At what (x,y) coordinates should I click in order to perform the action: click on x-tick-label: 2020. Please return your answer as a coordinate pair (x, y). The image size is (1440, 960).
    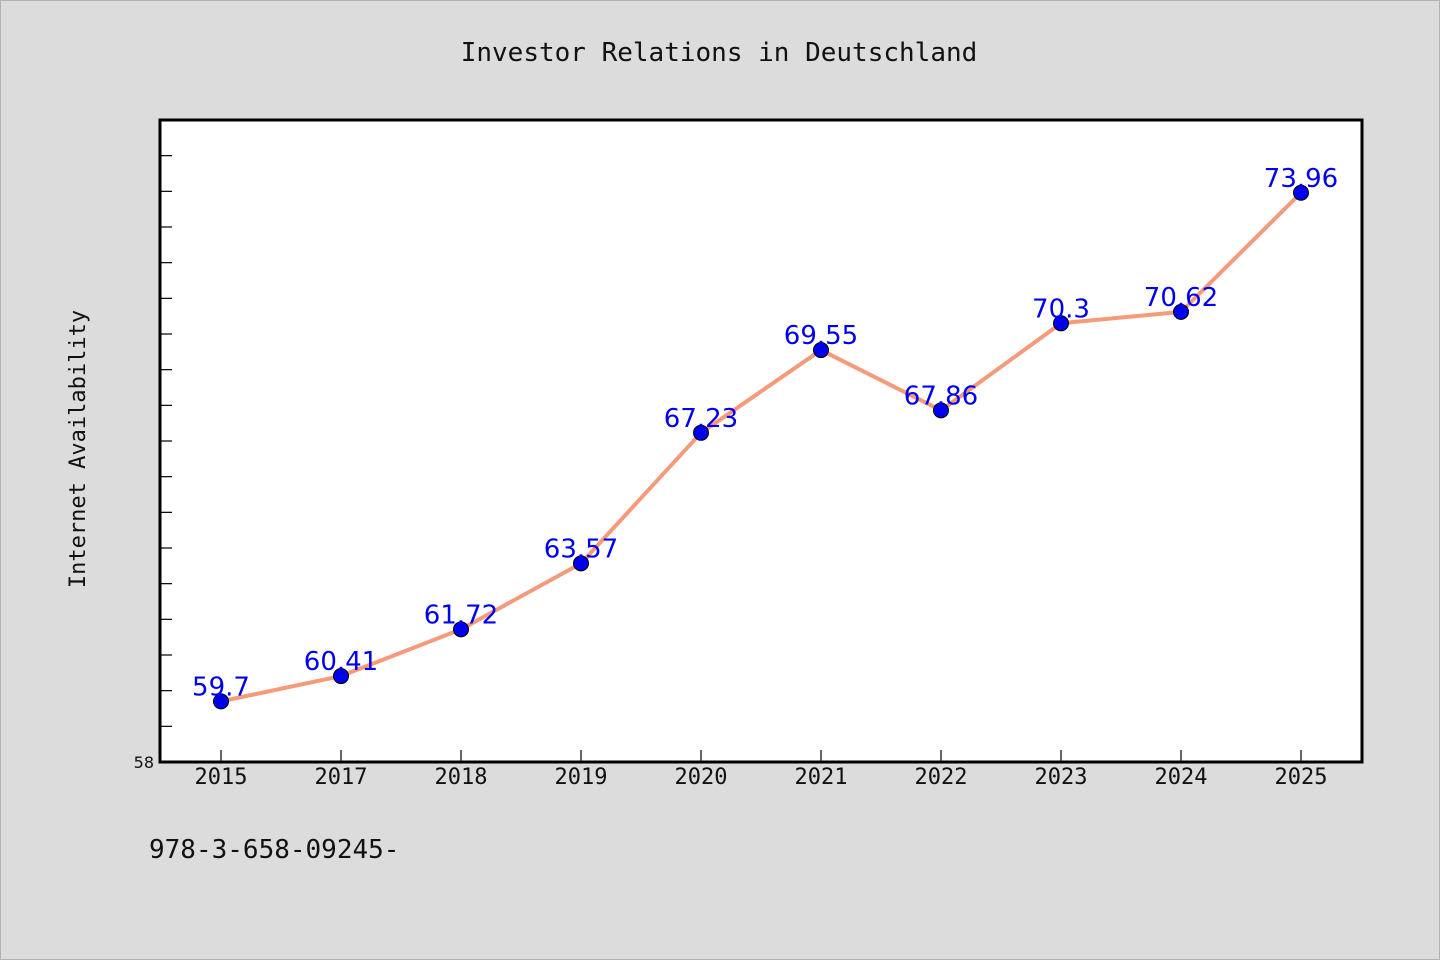
    Looking at the image, I should click on (701, 777).